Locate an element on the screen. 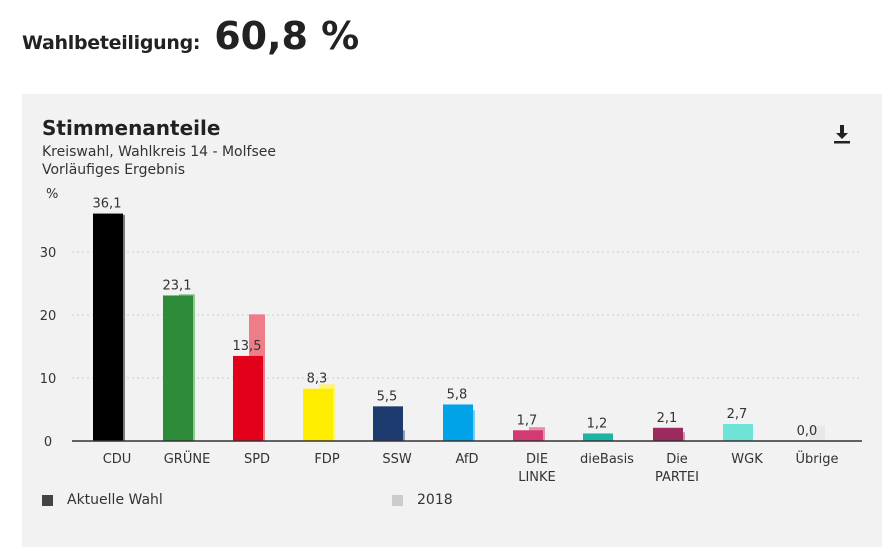  chart-subtitle-line1: Kreiswahl, Wahlkreis 14 - Molfsee is located at coordinates (159, 152).